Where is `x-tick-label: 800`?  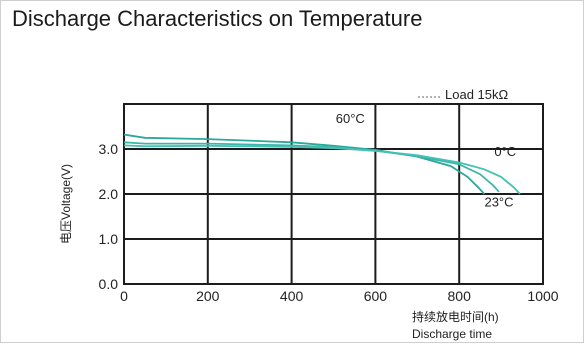
x-tick-label: 800 is located at coordinates (460, 296).